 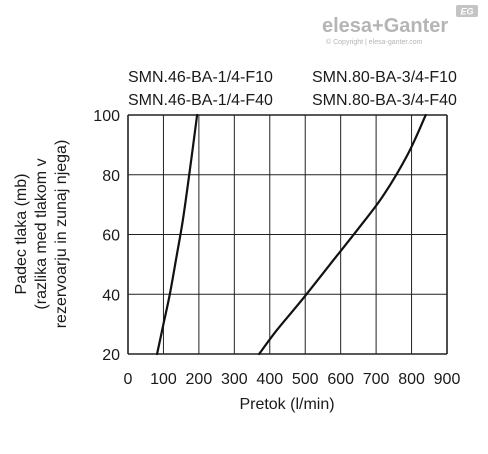 I want to click on x-tick-label: 400, so click(x=269, y=379).